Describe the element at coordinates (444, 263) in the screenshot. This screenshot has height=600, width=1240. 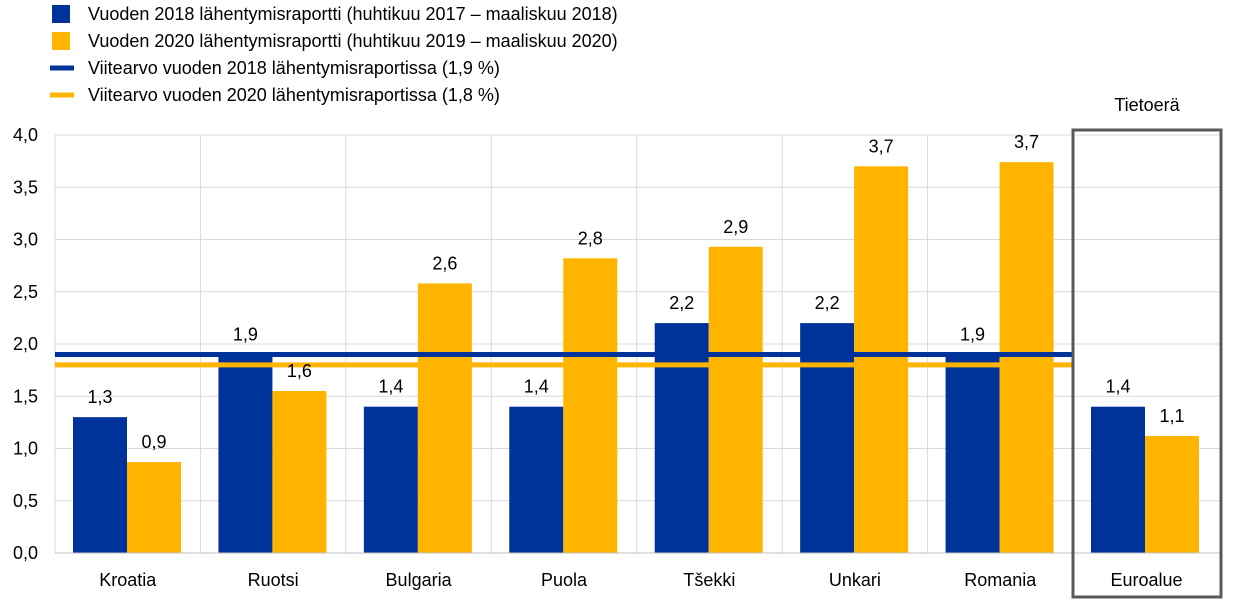
I see `data-label: 2,6` at that location.